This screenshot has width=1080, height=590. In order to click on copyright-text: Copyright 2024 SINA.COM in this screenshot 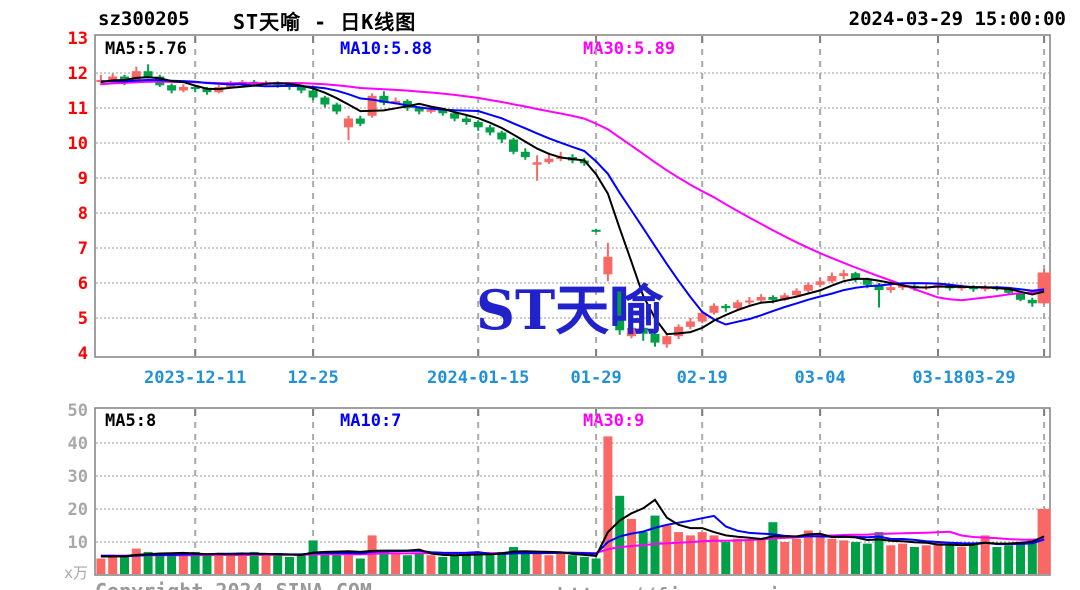, I will do `click(233, 584)`.